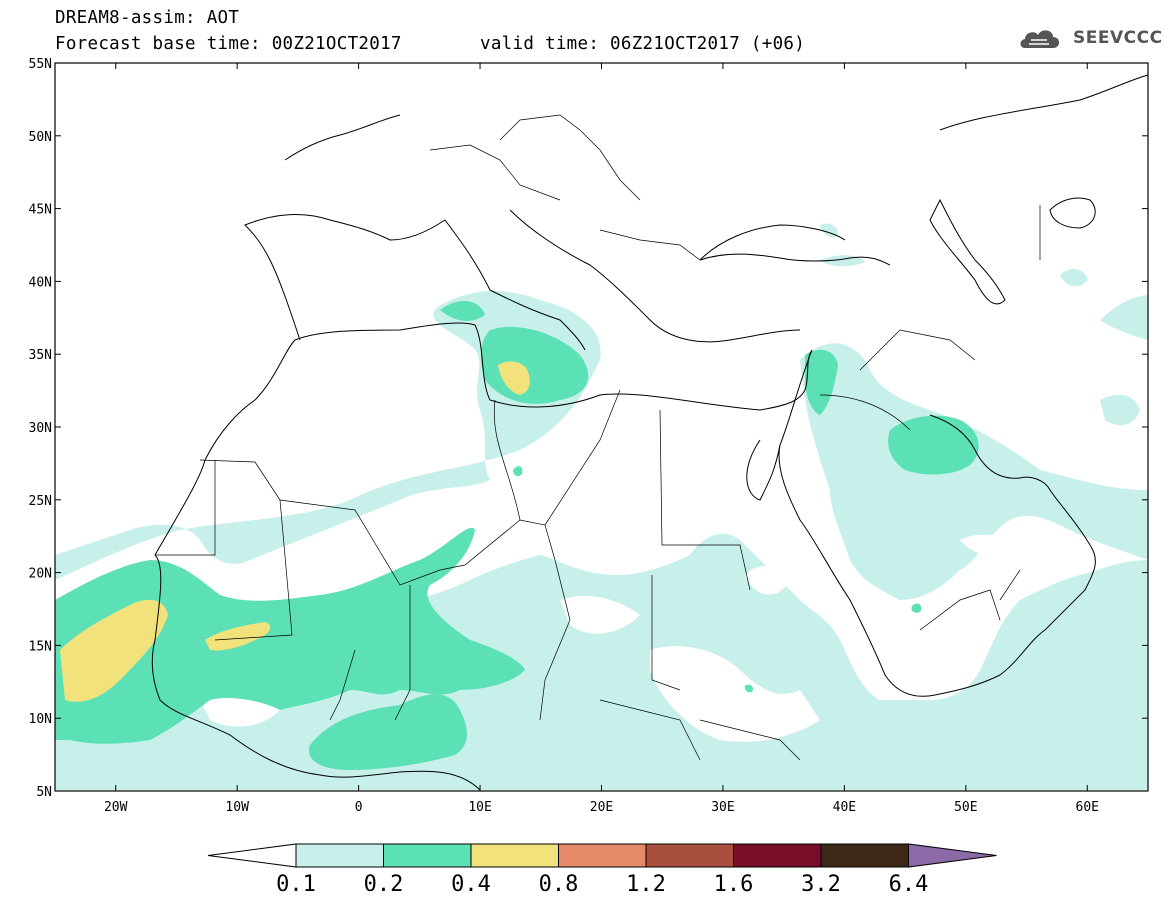 This screenshot has height=905, width=1165. What do you see at coordinates (722, 807) in the screenshot?
I see `lon-tick-label: 30E` at bounding box center [722, 807].